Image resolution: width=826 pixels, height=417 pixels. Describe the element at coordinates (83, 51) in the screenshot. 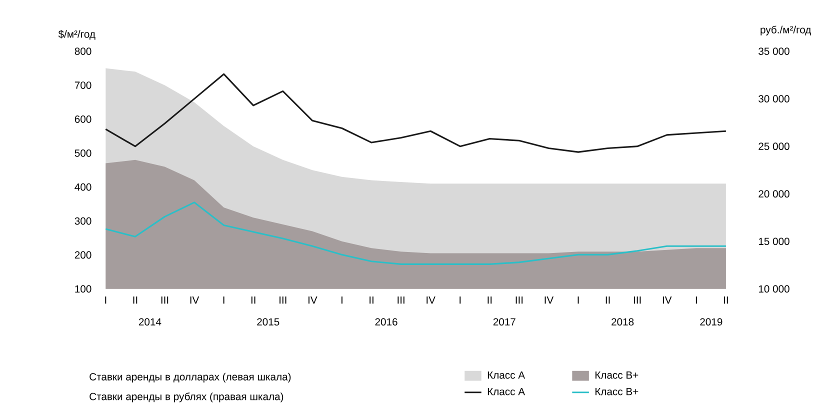

I see `y-tick-label: 800` at that location.